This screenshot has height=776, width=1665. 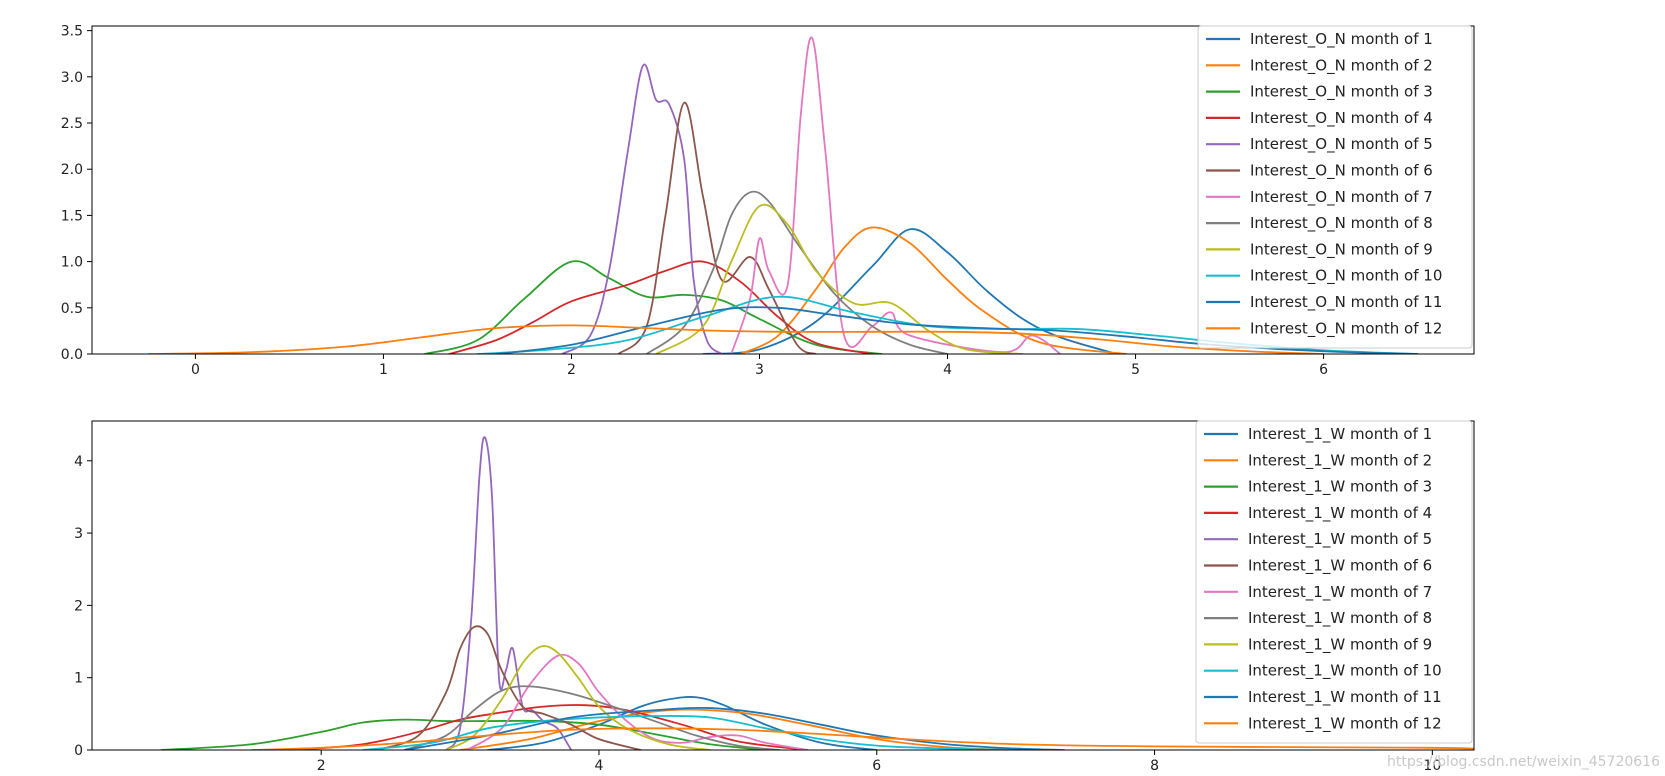 What do you see at coordinates (72, 309) in the screenshot?
I see `y-tick-label: 0.5` at bounding box center [72, 309].